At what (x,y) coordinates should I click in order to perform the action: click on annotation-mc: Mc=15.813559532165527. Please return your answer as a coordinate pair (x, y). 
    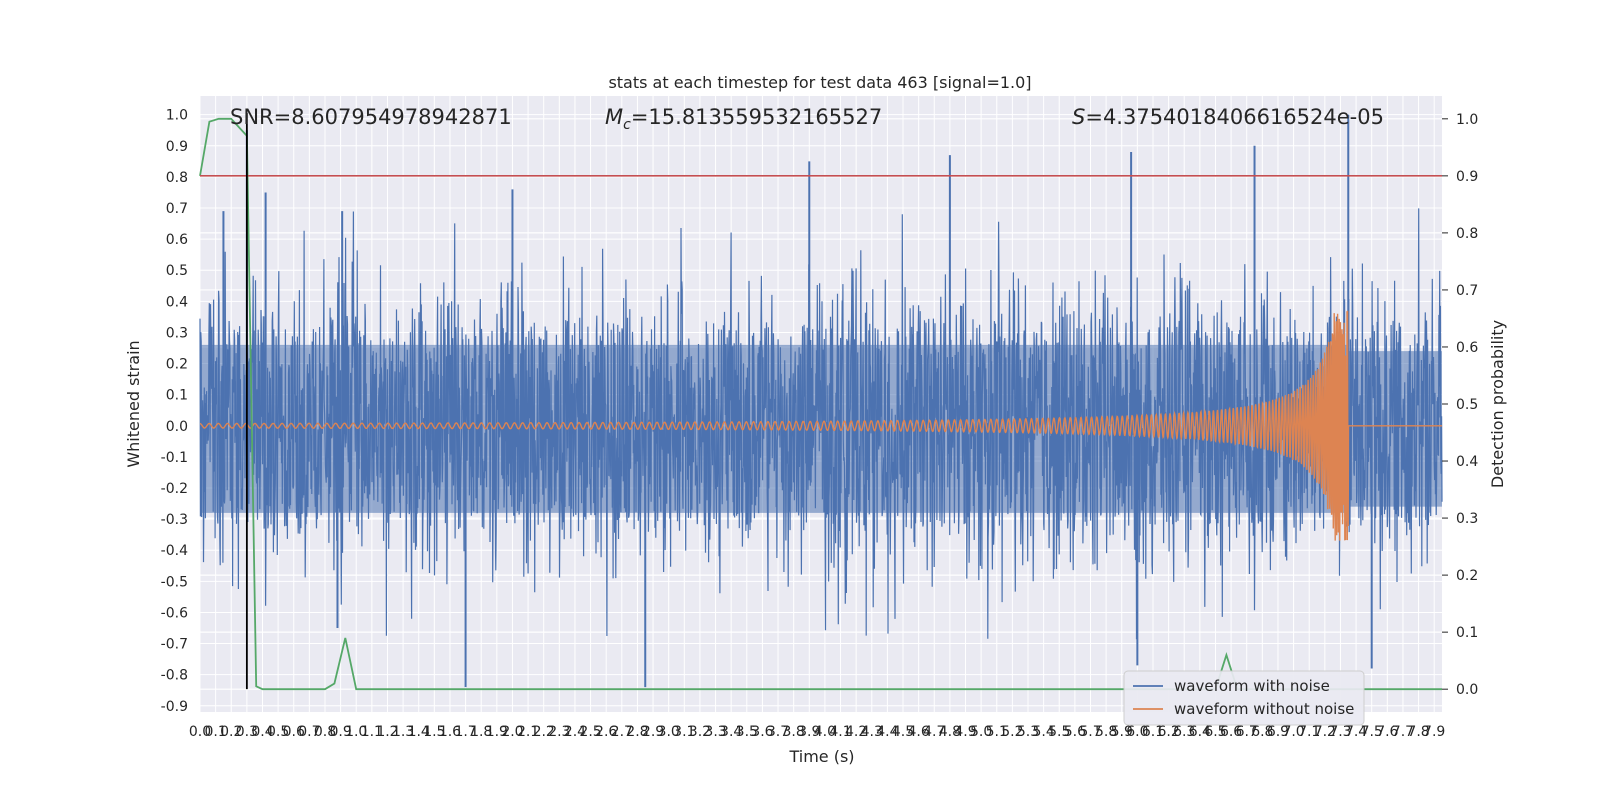
    Looking at the image, I should click on (743, 119).